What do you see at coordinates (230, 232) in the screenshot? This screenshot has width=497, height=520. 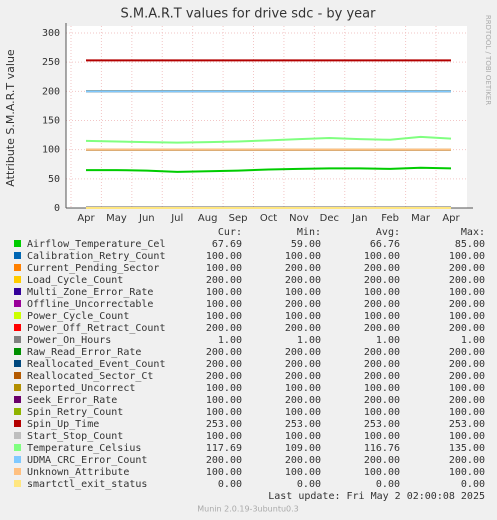 I see `legend-header: Cur:` at bounding box center [230, 232].